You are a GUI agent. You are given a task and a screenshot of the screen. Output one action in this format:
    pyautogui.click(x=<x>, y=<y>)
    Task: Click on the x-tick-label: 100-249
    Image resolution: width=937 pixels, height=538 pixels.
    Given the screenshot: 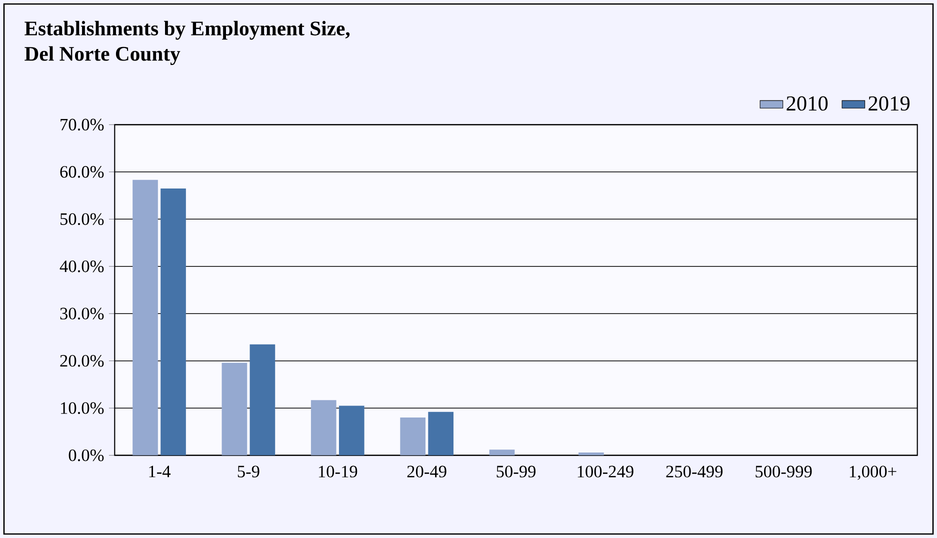 What is the action you would take?
    pyautogui.click(x=606, y=472)
    